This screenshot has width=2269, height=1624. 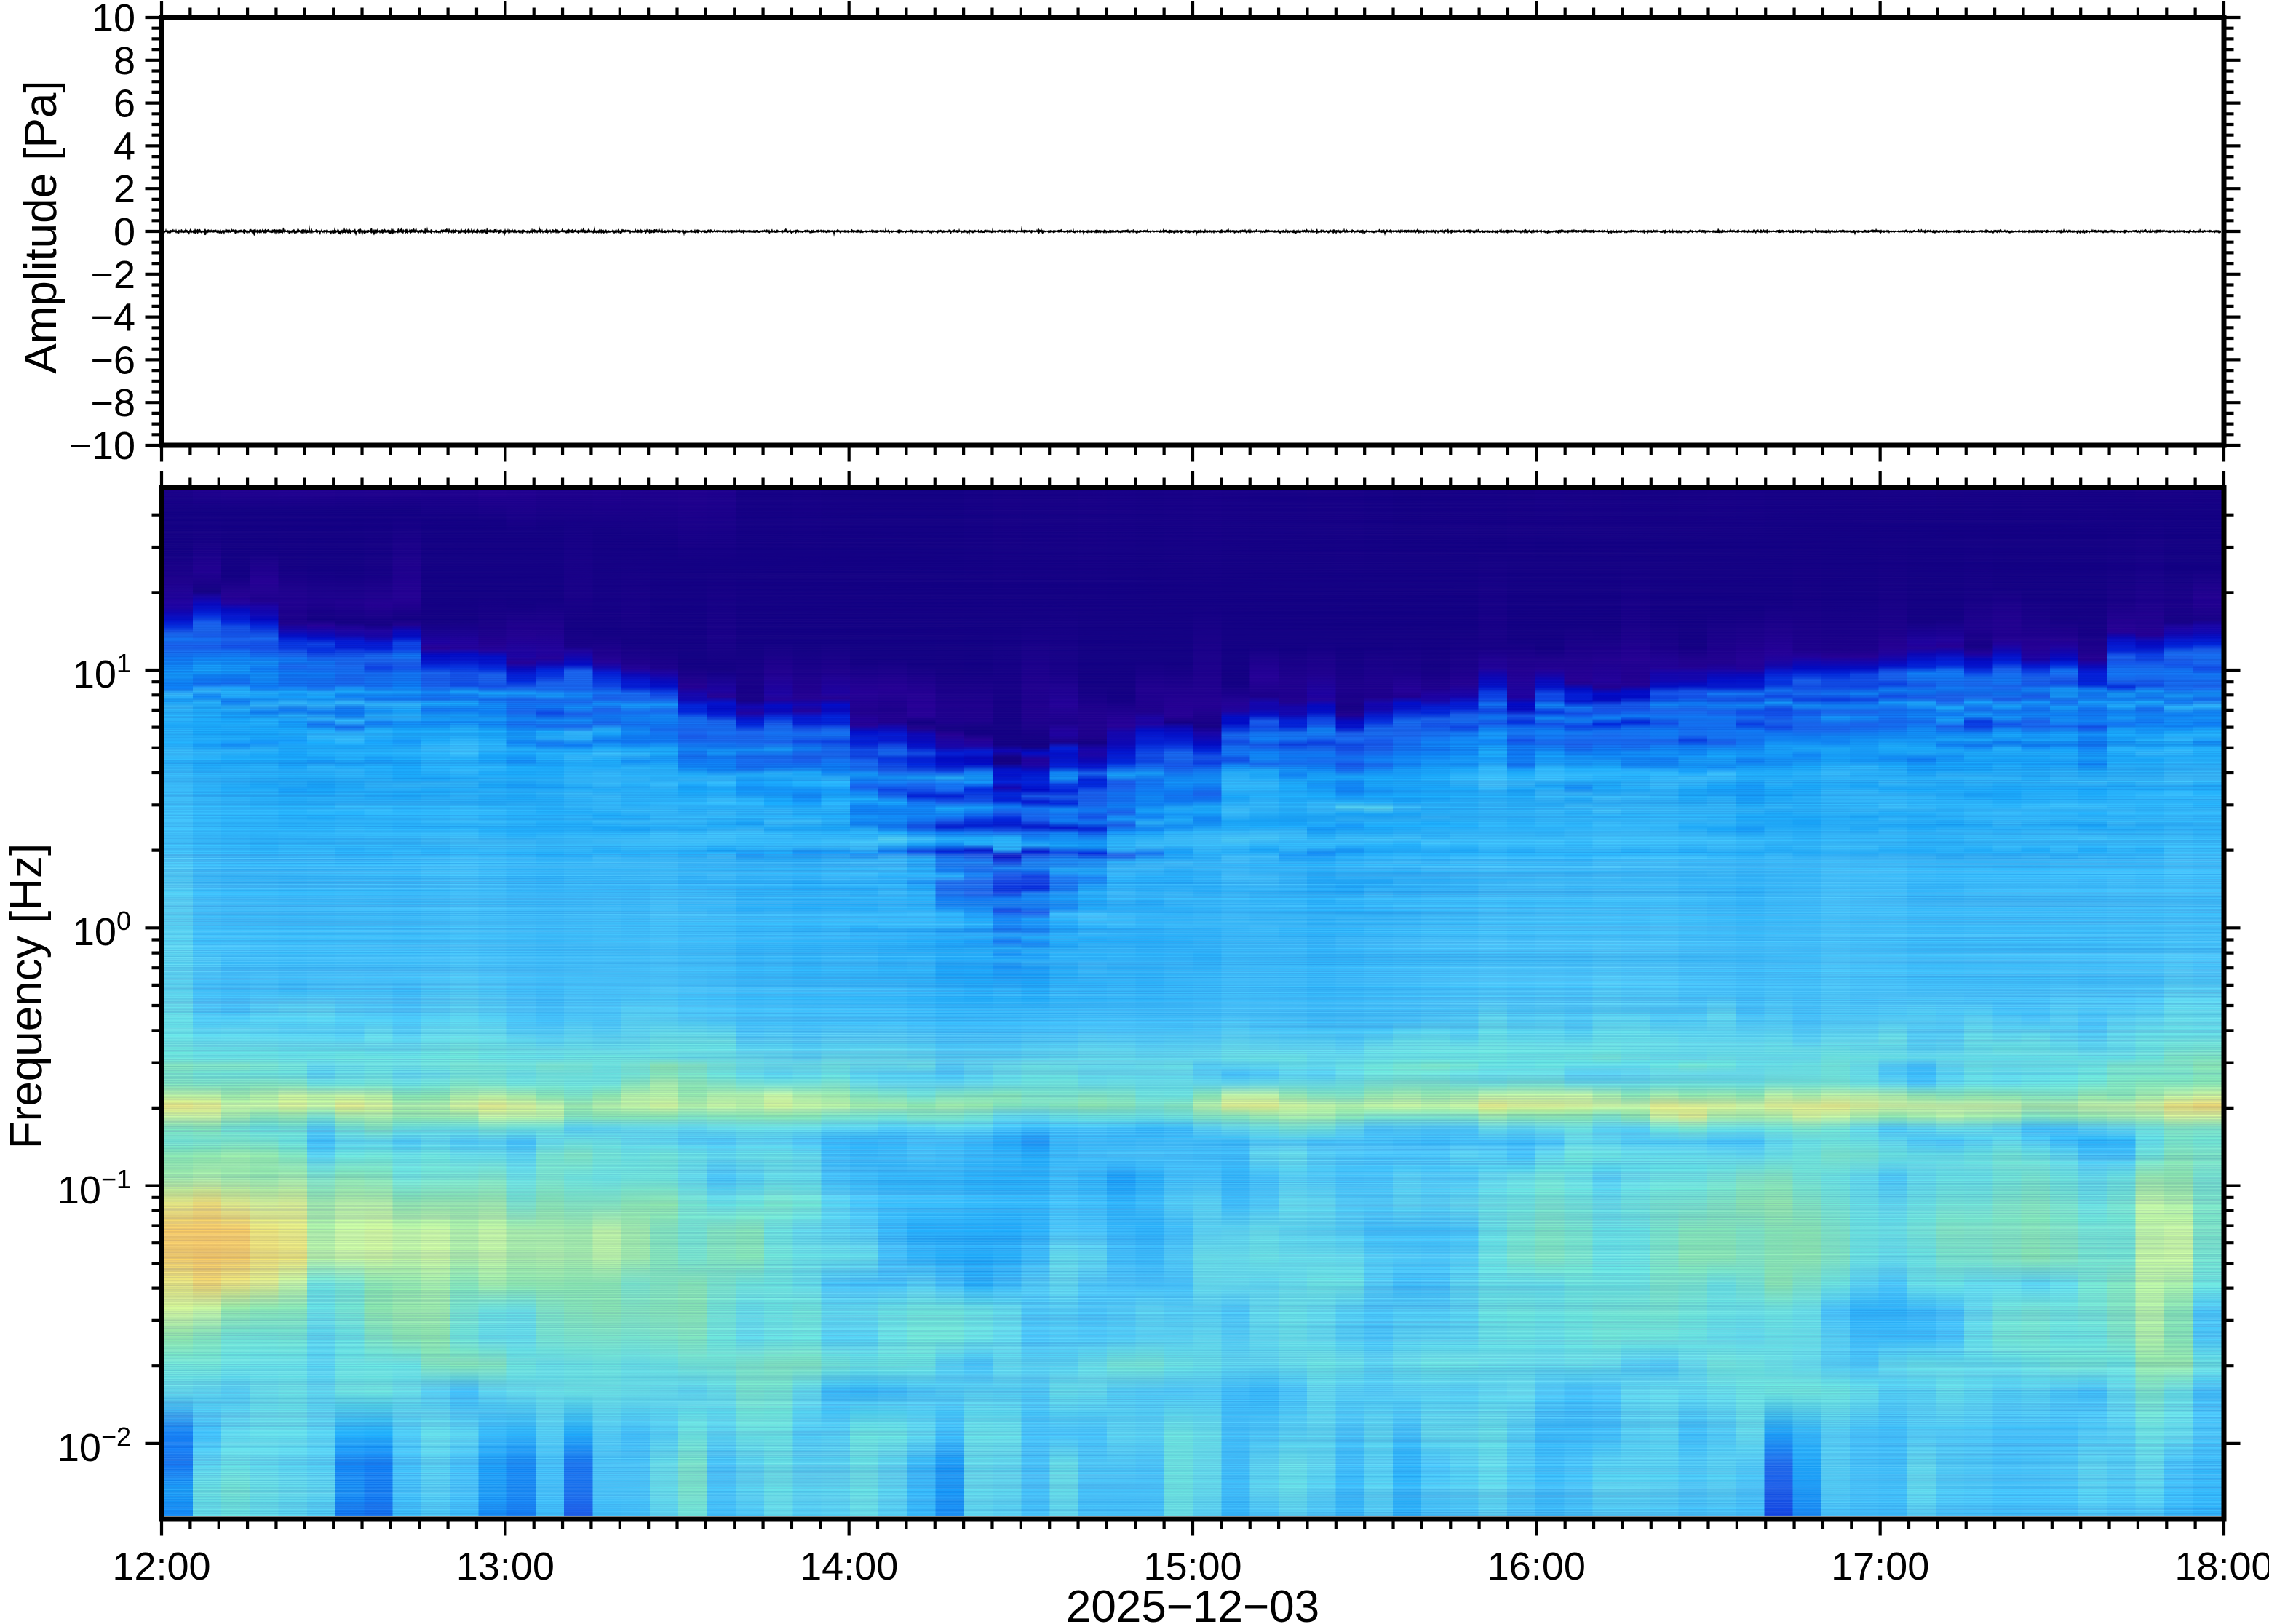 I want to click on svg-text: 0, so click(x=125, y=232).